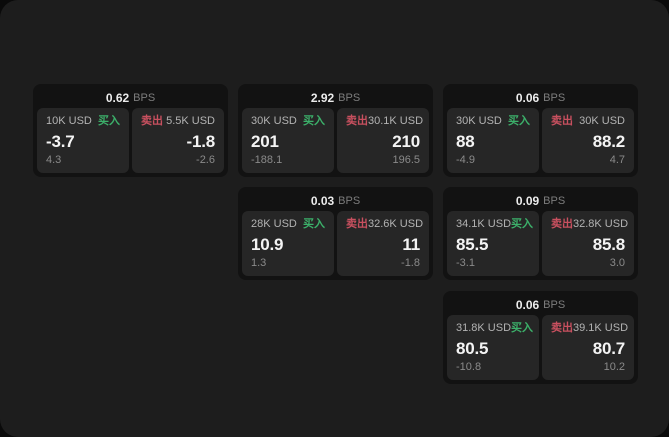 The height and width of the screenshot is (437, 669). I want to click on sell-panel: 卖出 5.5K USD -1.8 -2.6, so click(178, 140).